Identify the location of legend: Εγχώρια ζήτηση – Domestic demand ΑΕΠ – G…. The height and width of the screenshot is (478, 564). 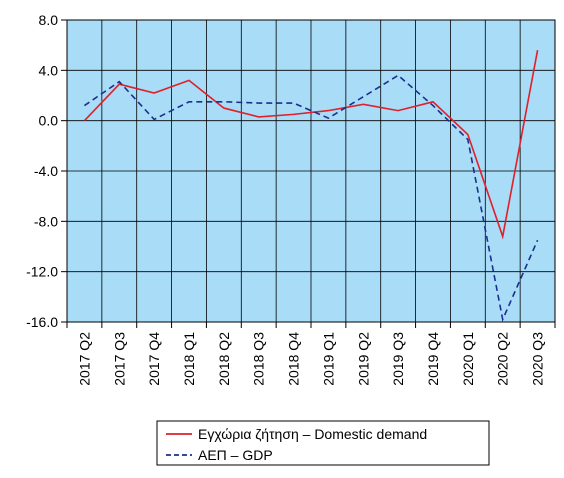
(323, 443).